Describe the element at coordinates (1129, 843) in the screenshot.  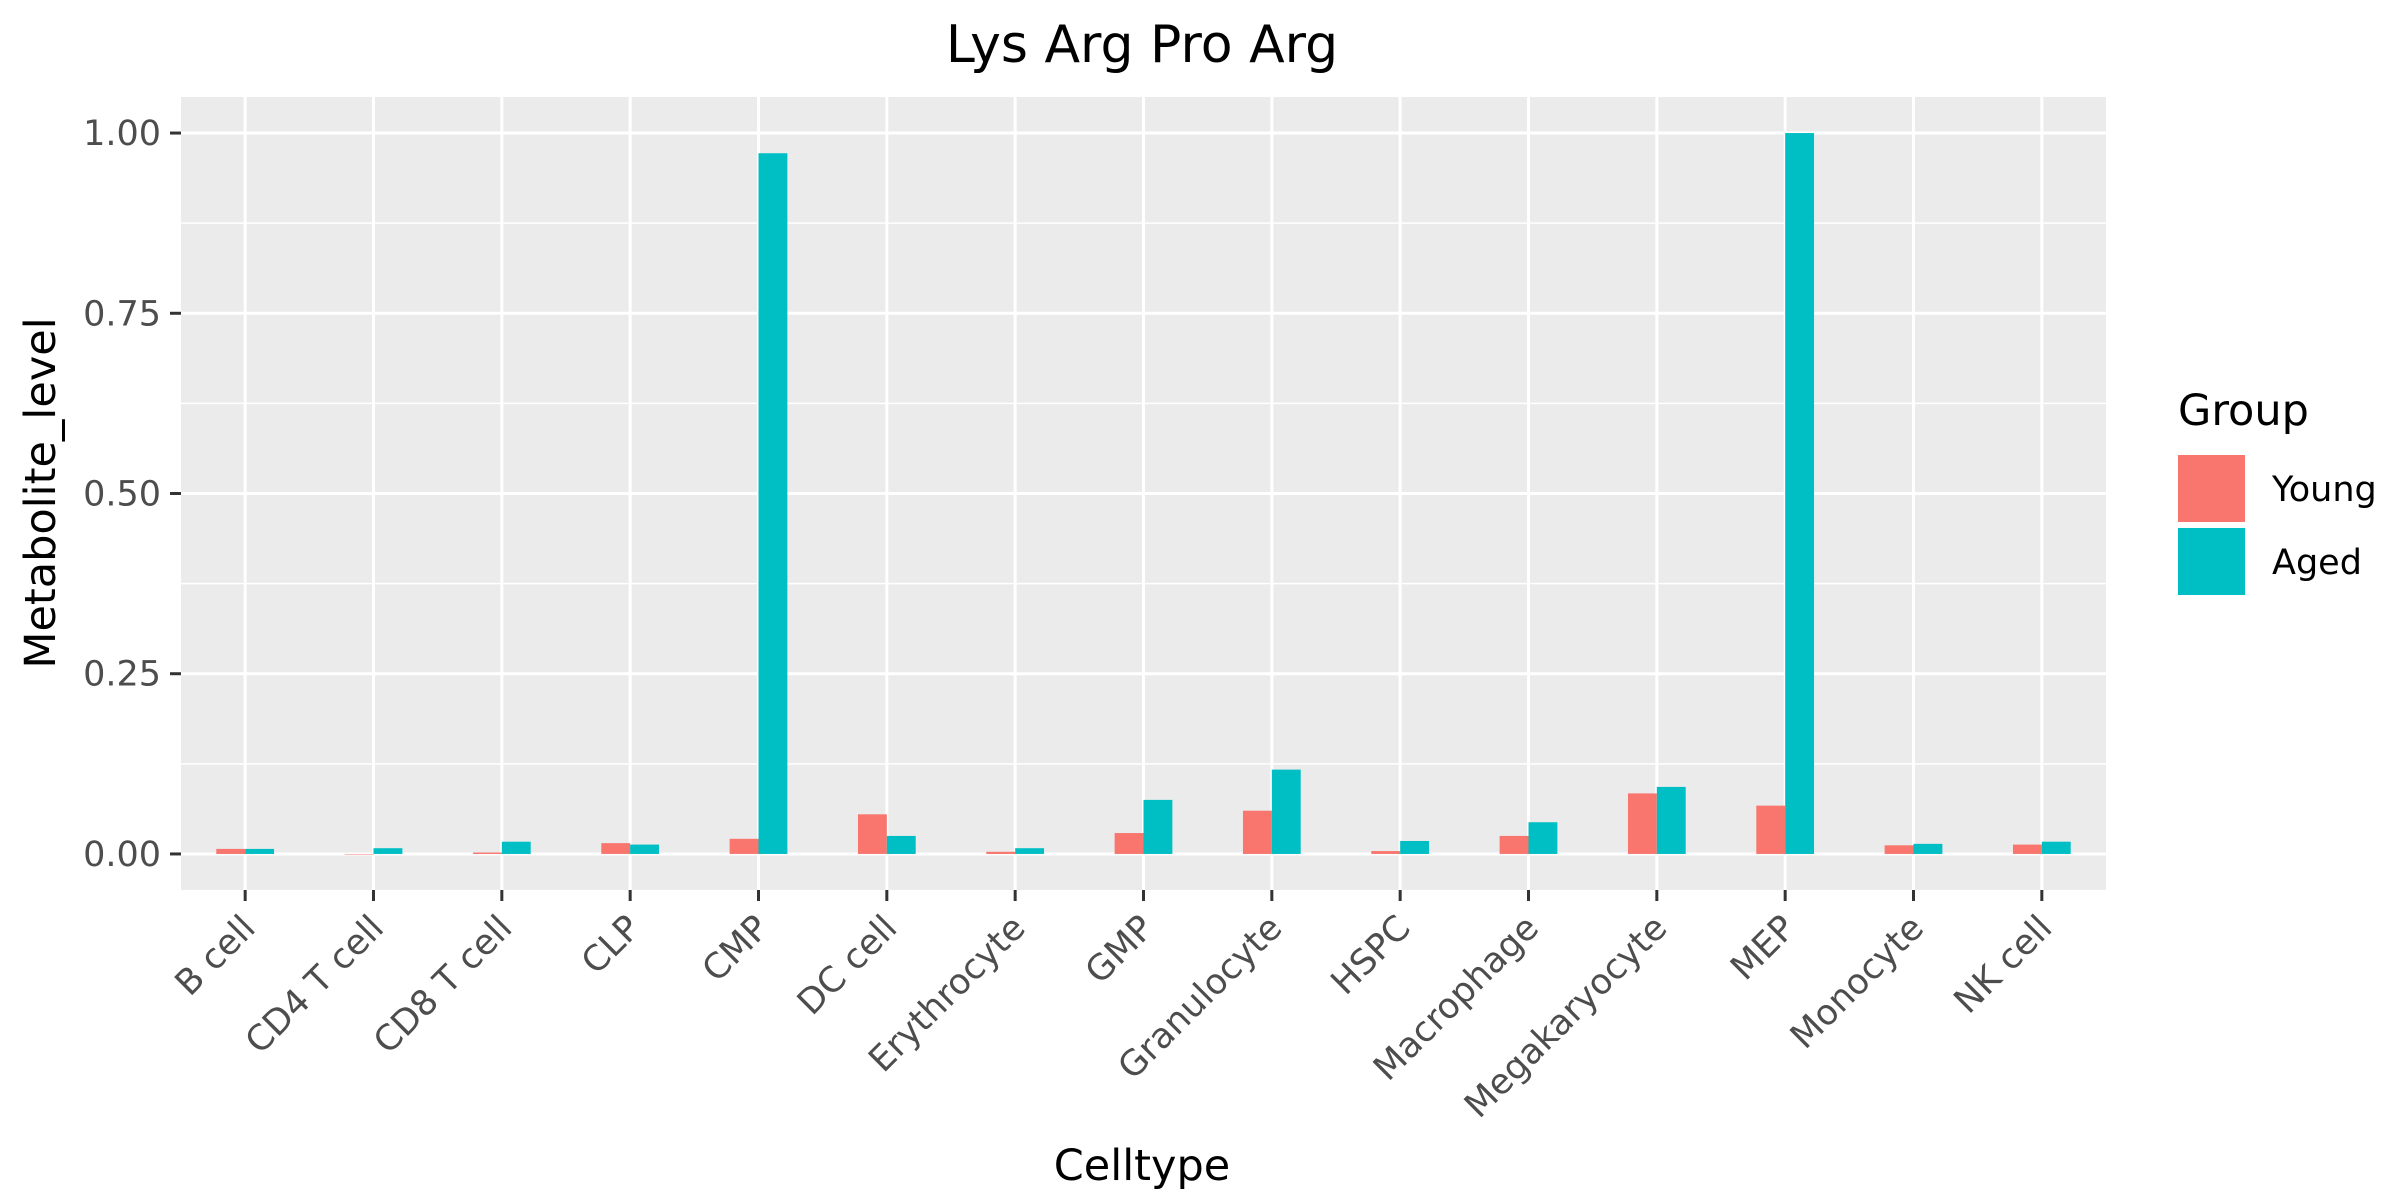
I see `bar-young-gmp` at that location.